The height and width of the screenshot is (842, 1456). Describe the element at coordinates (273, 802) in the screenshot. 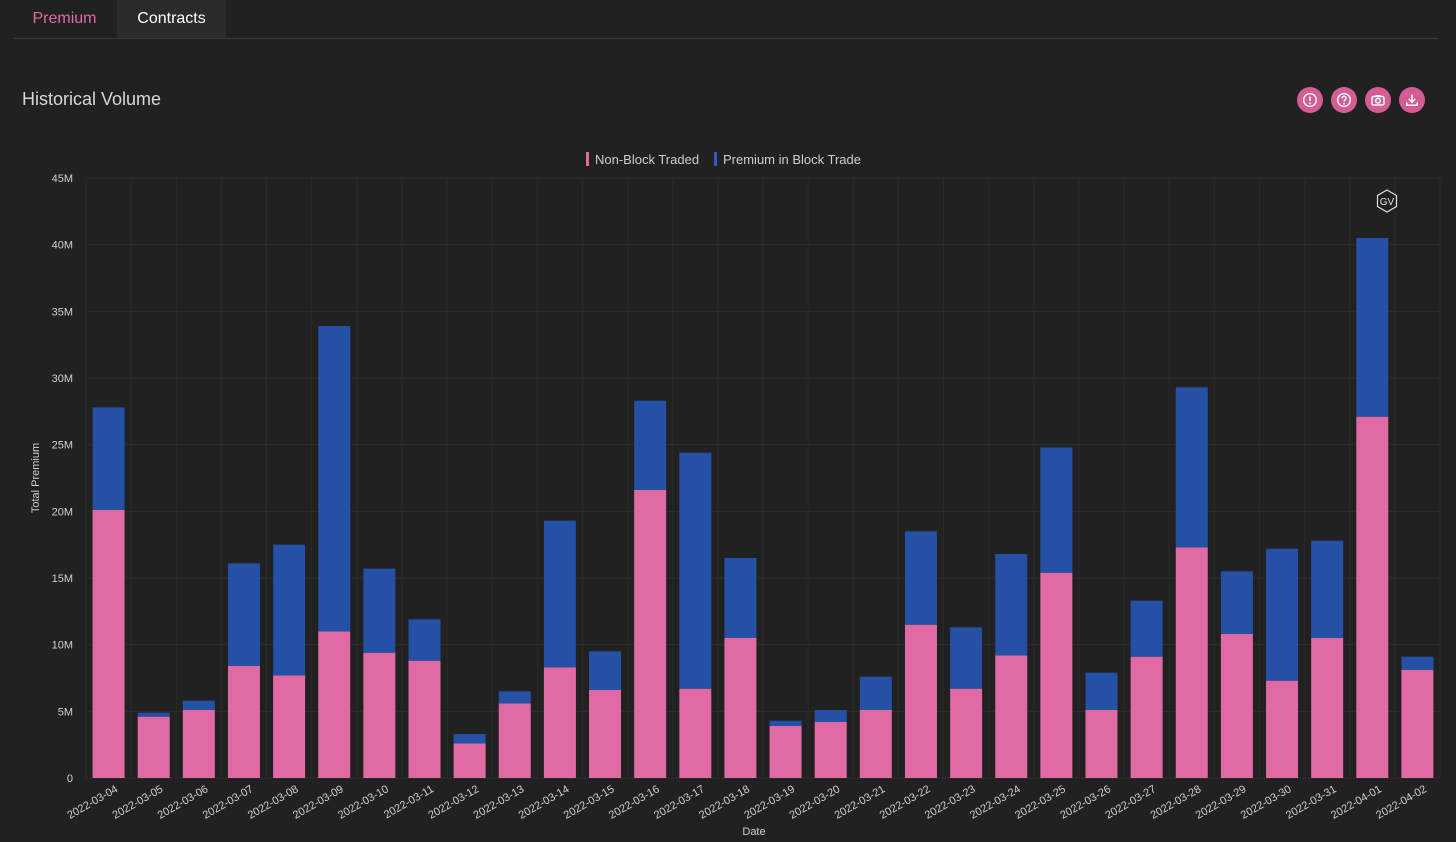

I see `x-tick-label: 2022-03-08` at that location.